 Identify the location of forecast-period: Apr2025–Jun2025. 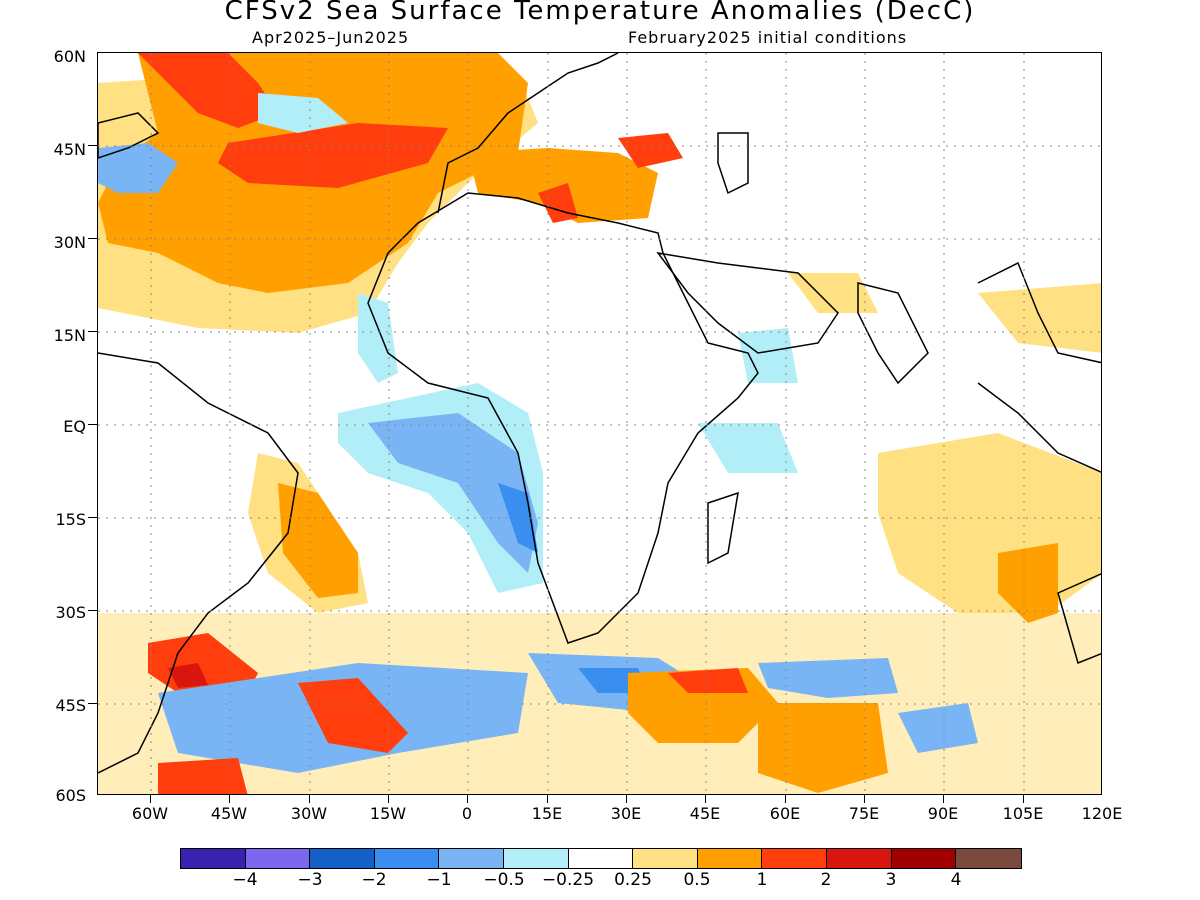
(331, 37).